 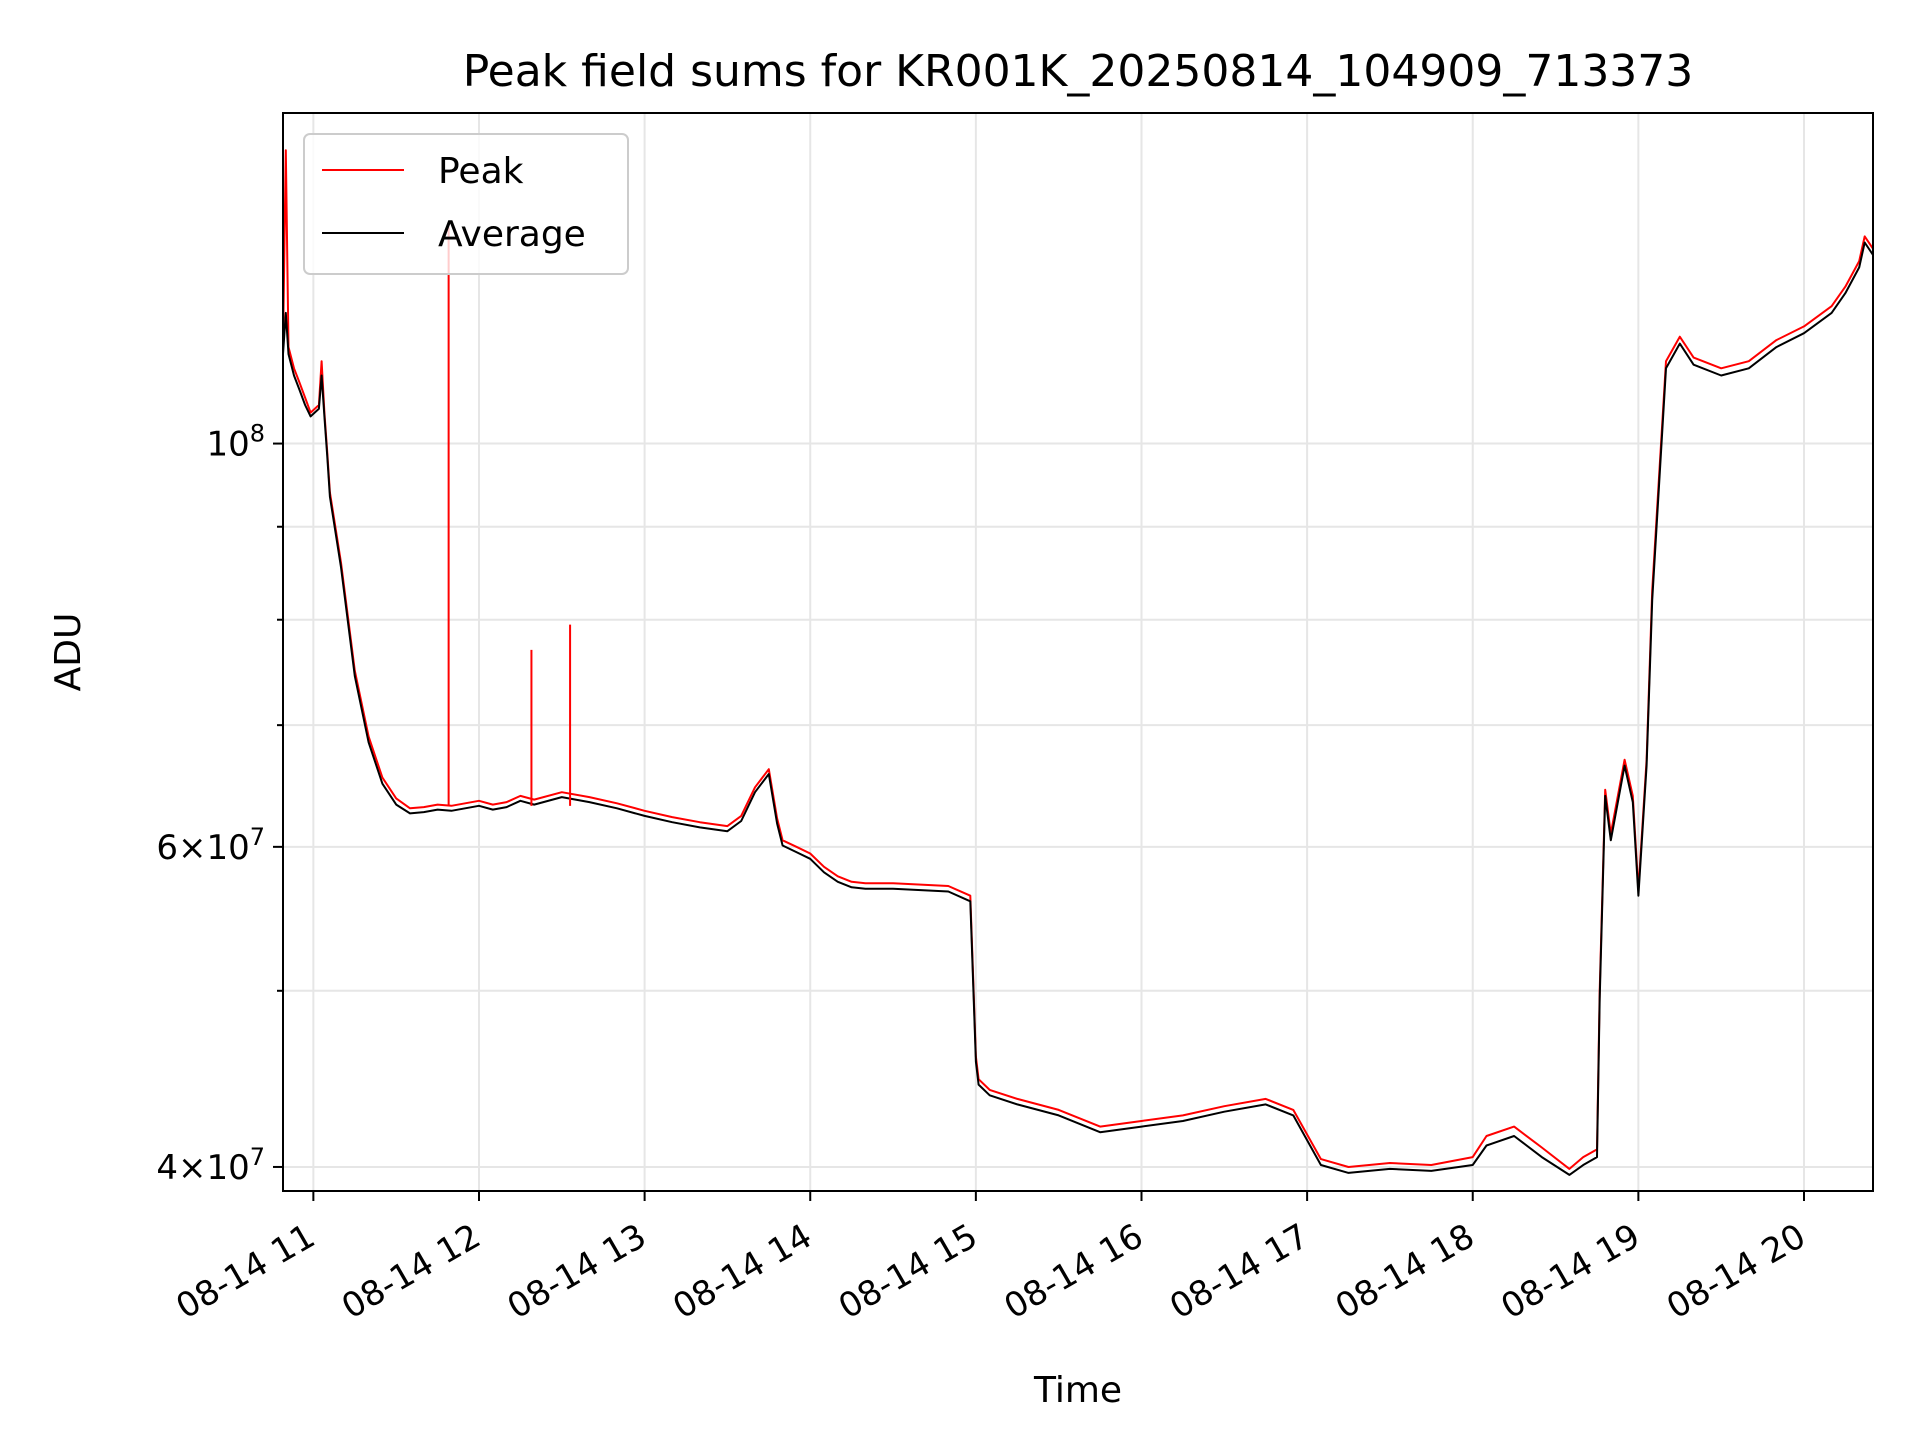 What do you see at coordinates (210, 1165) in the screenshot?
I see `y-tick-label: 4×107` at bounding box center [210, 1165].